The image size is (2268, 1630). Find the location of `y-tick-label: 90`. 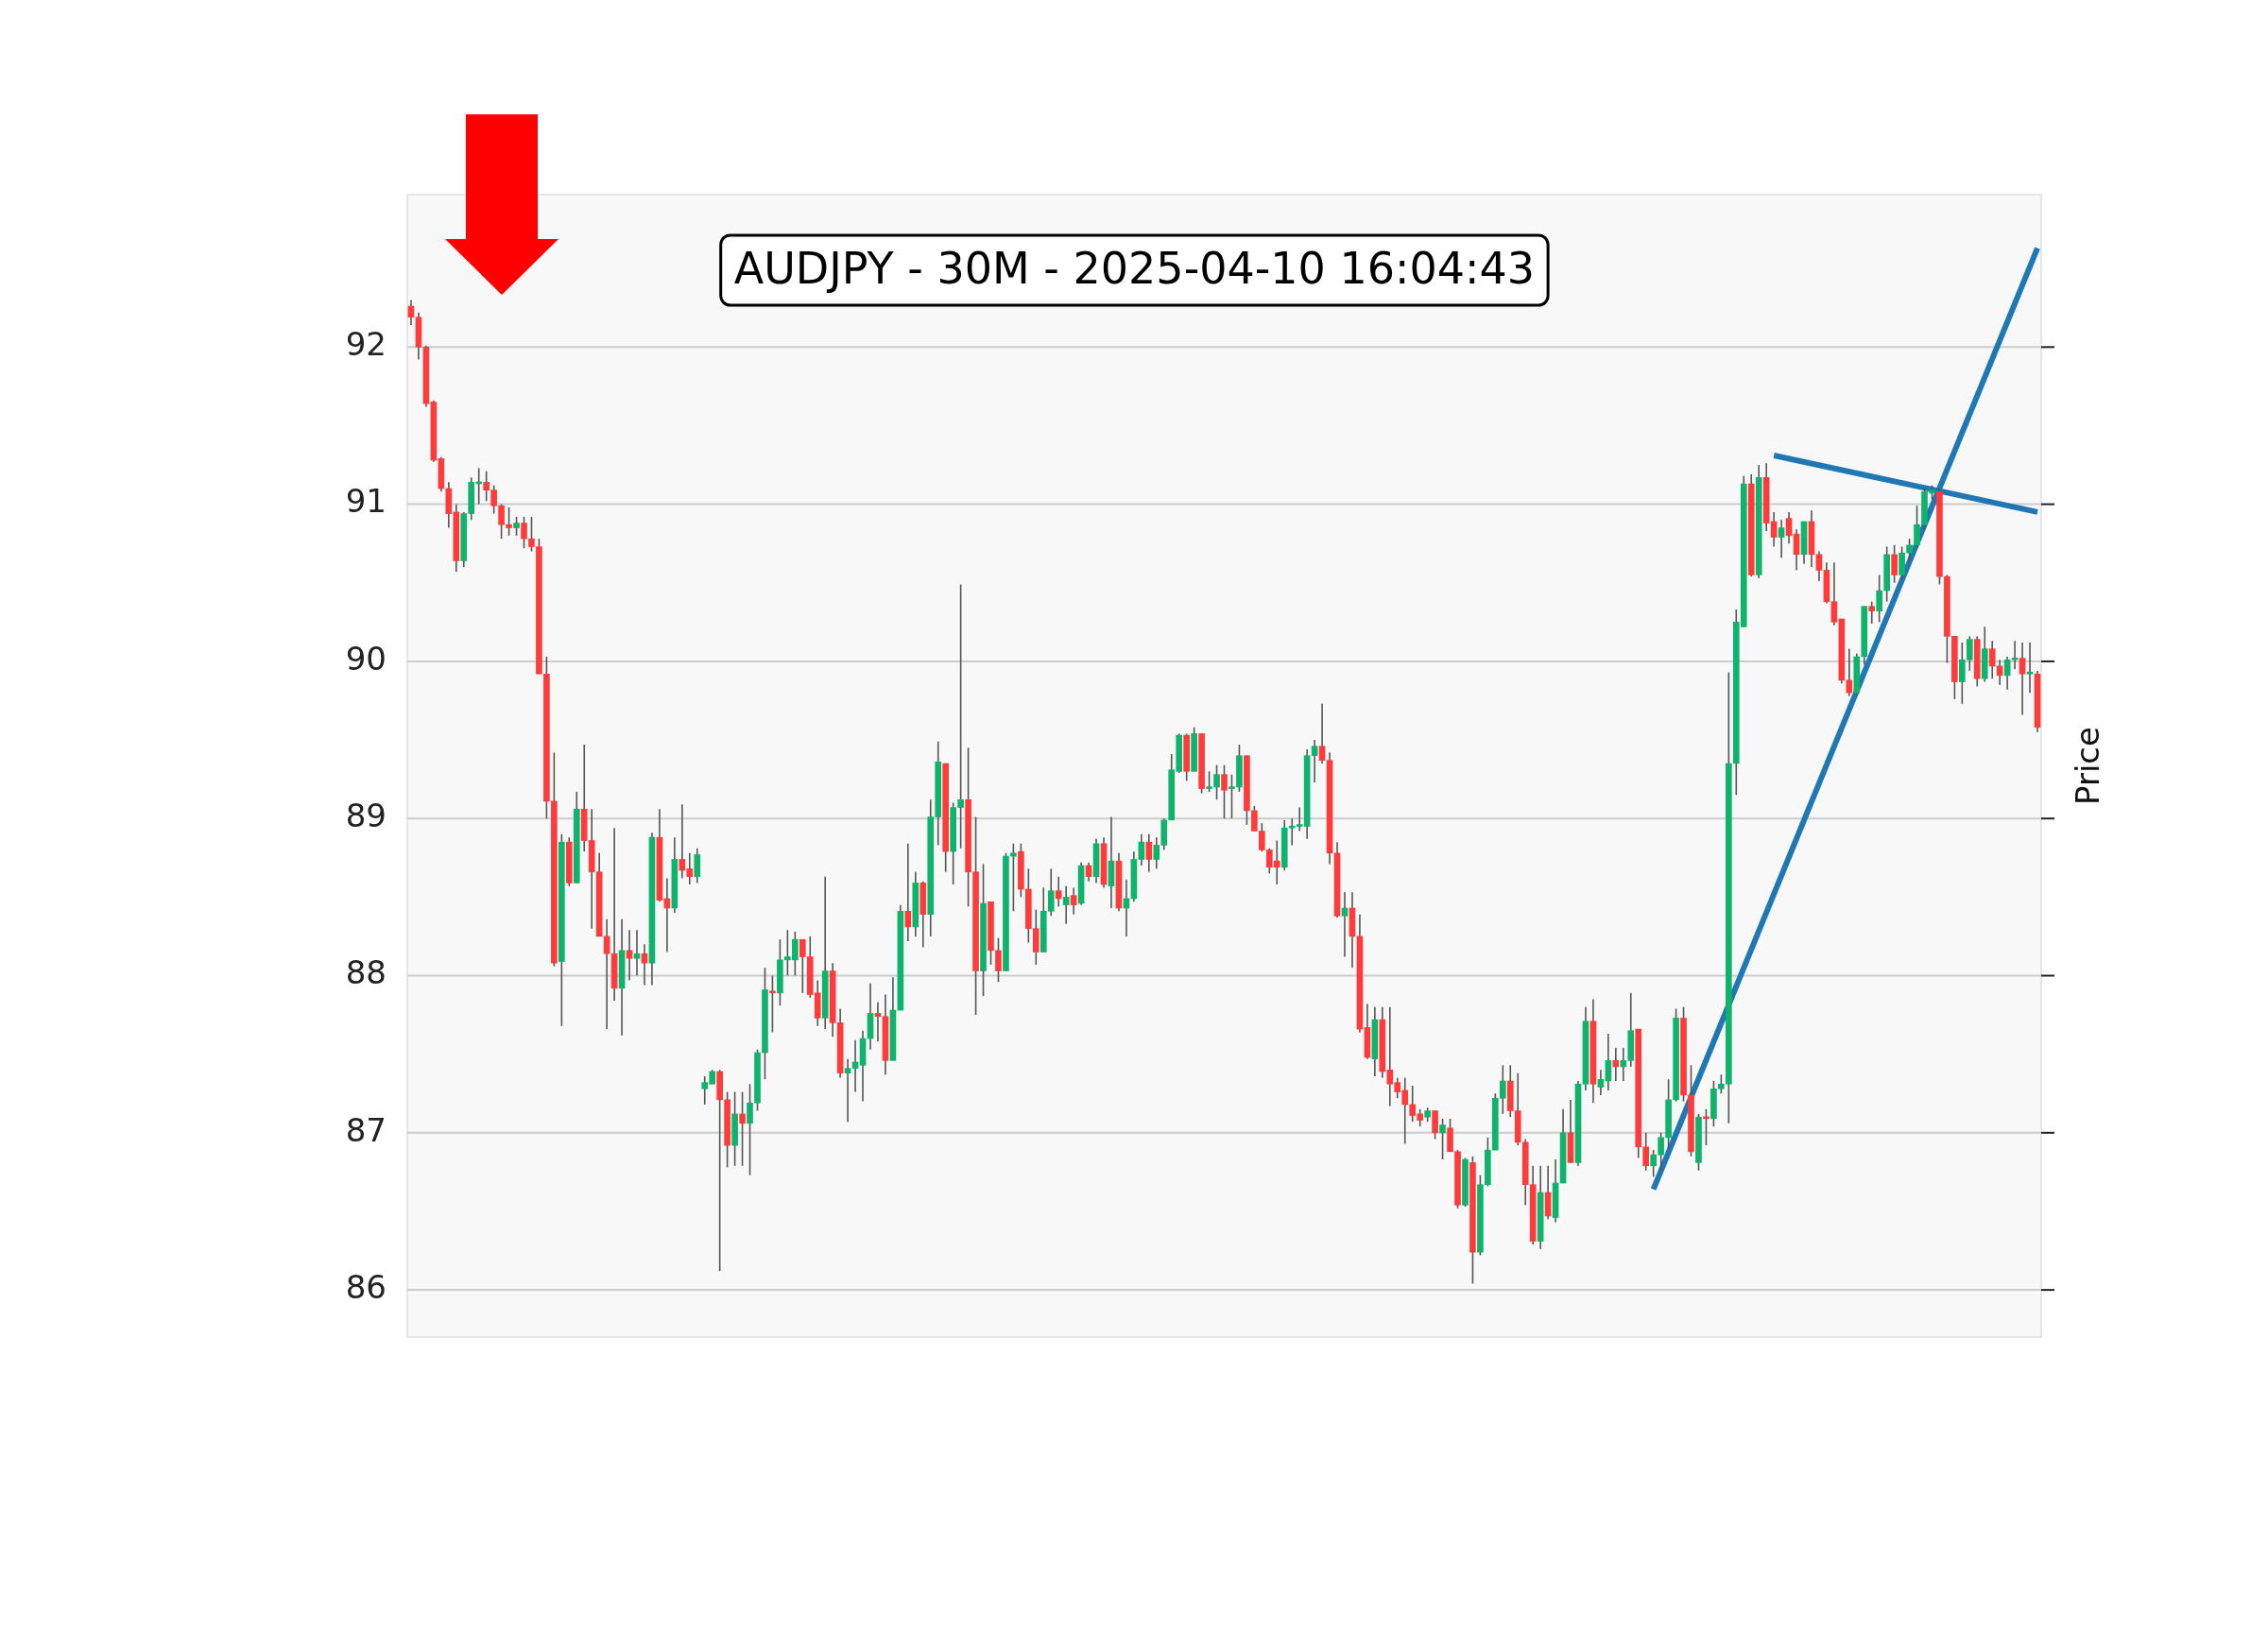

y-tick-label: 90 is located at coordinates (366, 659).